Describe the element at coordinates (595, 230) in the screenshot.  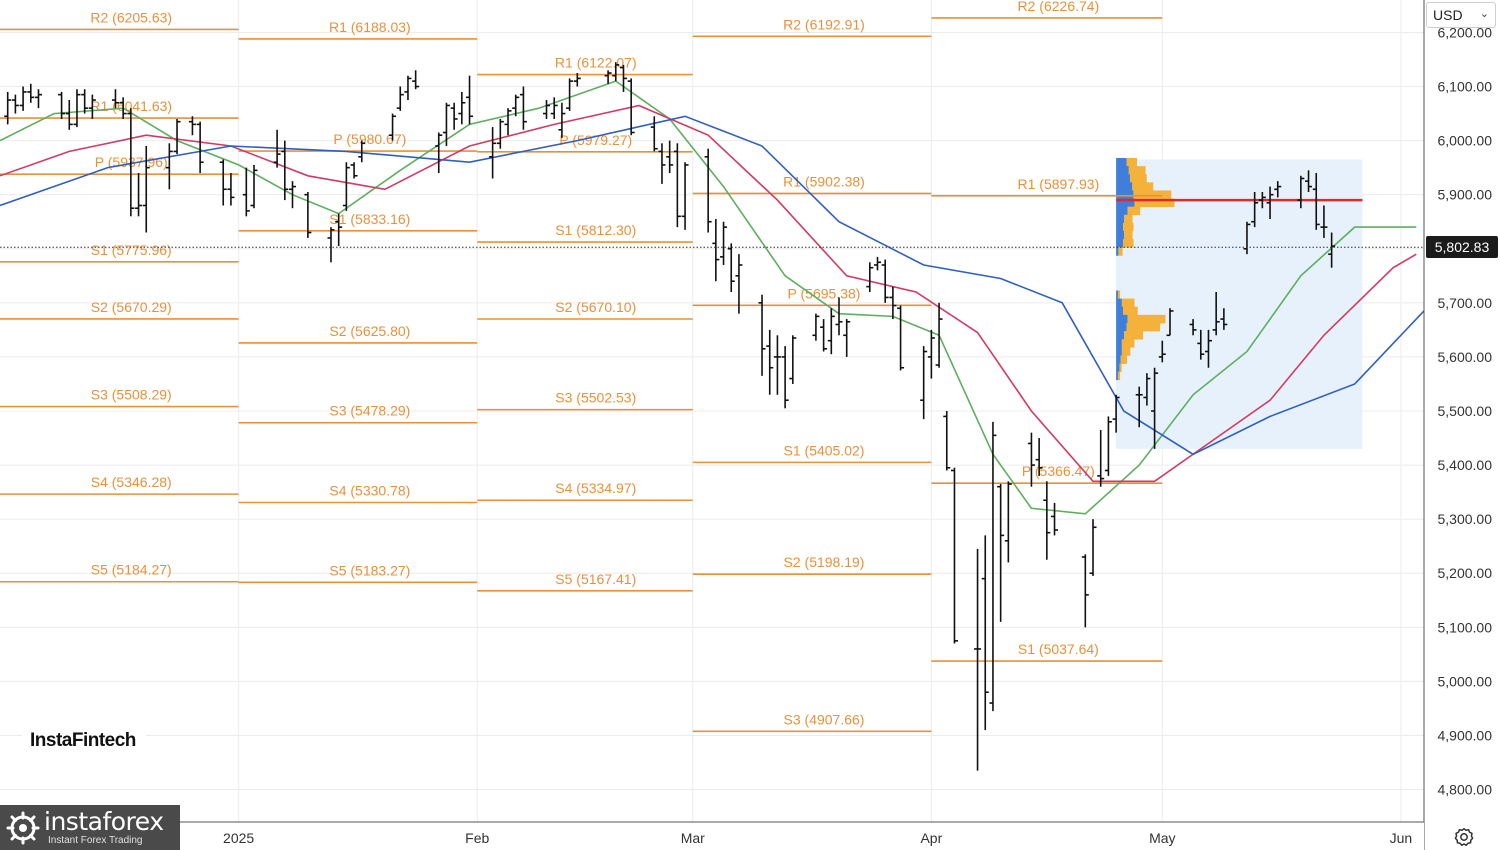
I see `pivot-level-label: S1 (5812.30)` at that location.